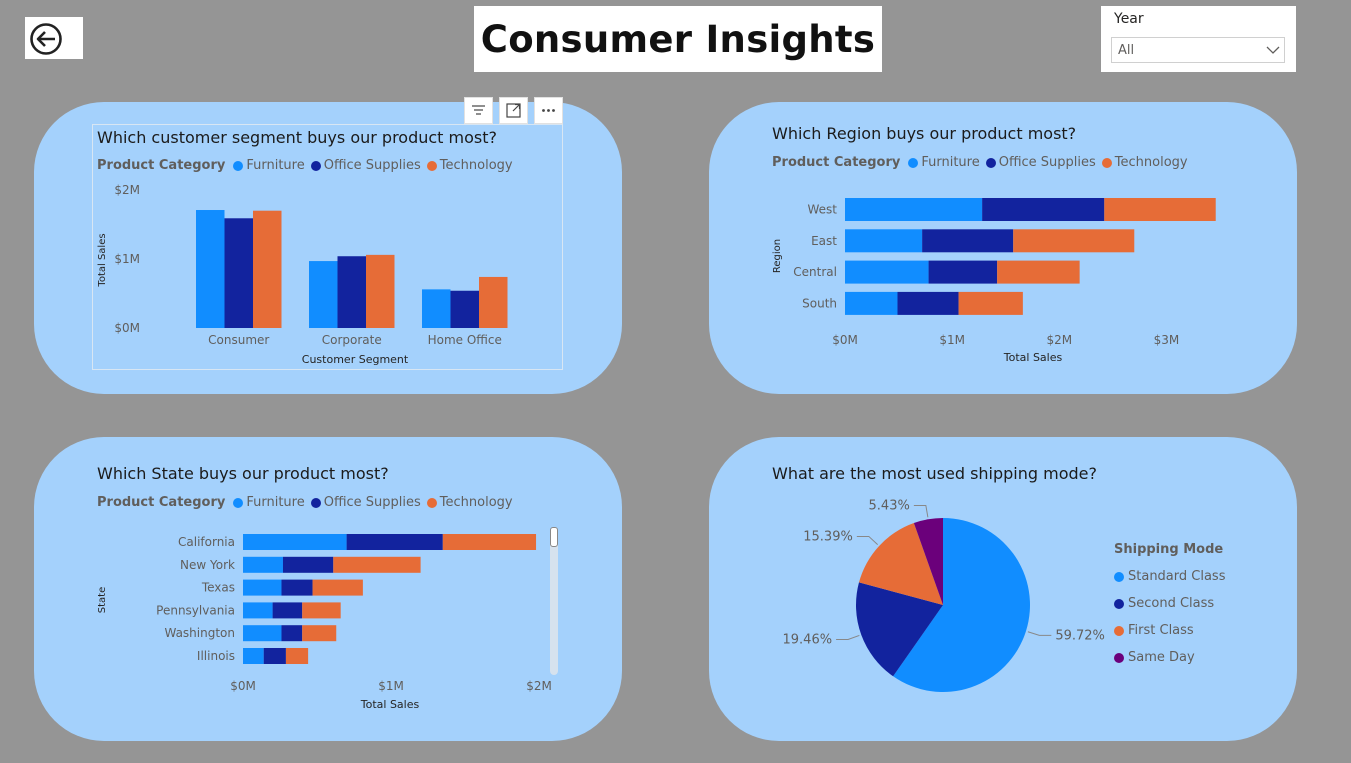 The height and width of the screenshot is (763, 1351). I want to click on legend-title: Product Category, so click(836, 162).